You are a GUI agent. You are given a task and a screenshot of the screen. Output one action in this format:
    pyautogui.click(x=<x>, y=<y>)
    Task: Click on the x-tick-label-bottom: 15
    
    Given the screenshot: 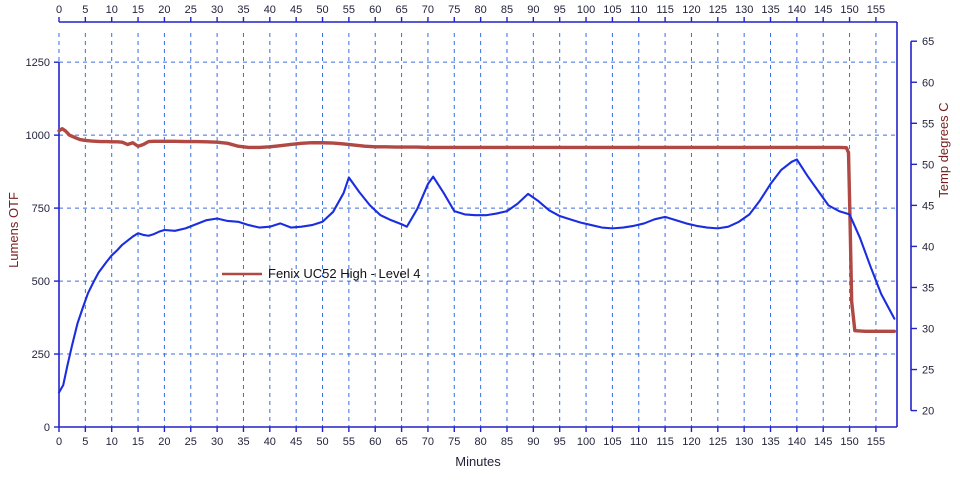 What is the action you would take?
    pyautogui.click(x=138, y=442)
    